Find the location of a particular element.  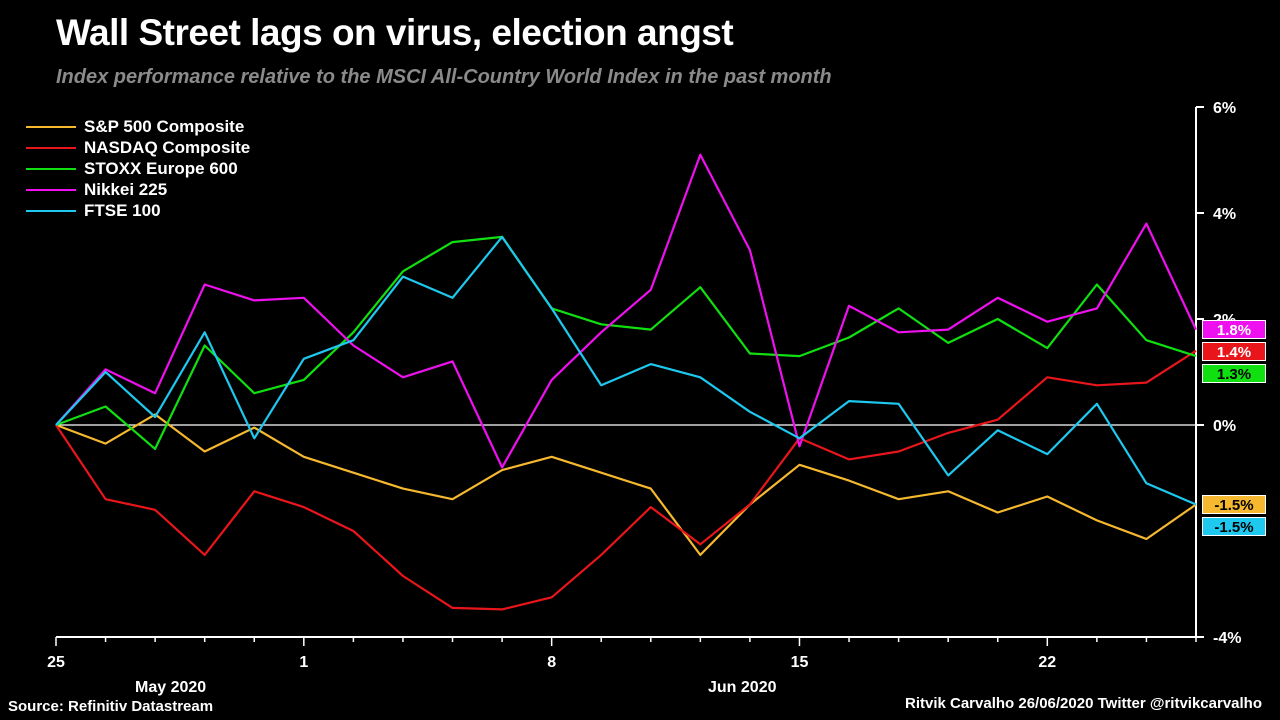

legend-label: FTSE 100 is located at coordinates (122, 210).